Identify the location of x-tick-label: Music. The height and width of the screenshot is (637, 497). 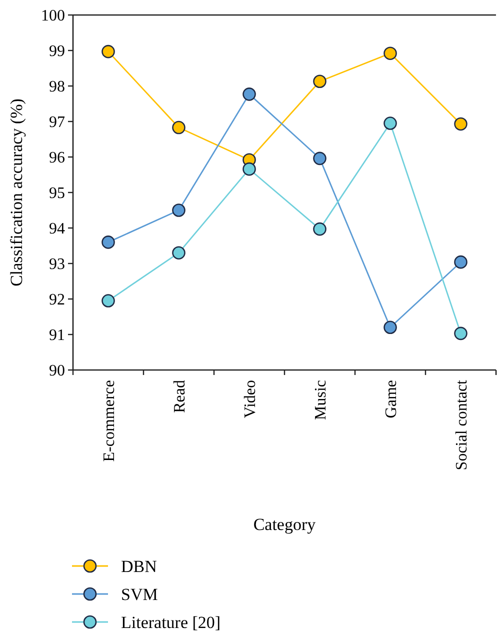
(321, 400).